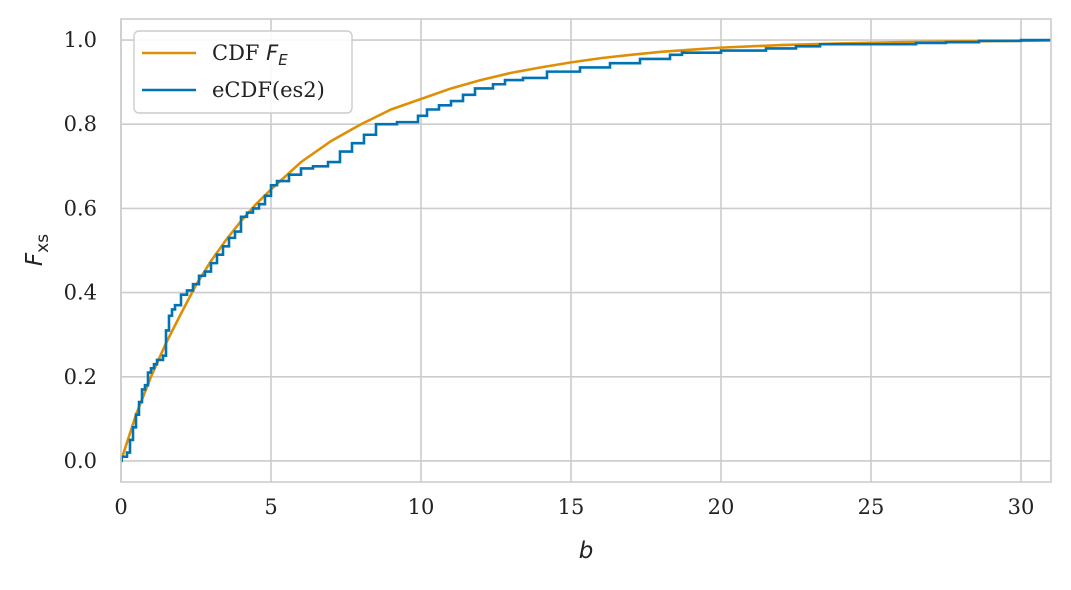 The image size is (1071, 590). I want to click on y-tick-label: 0.2, so click(80, 377).